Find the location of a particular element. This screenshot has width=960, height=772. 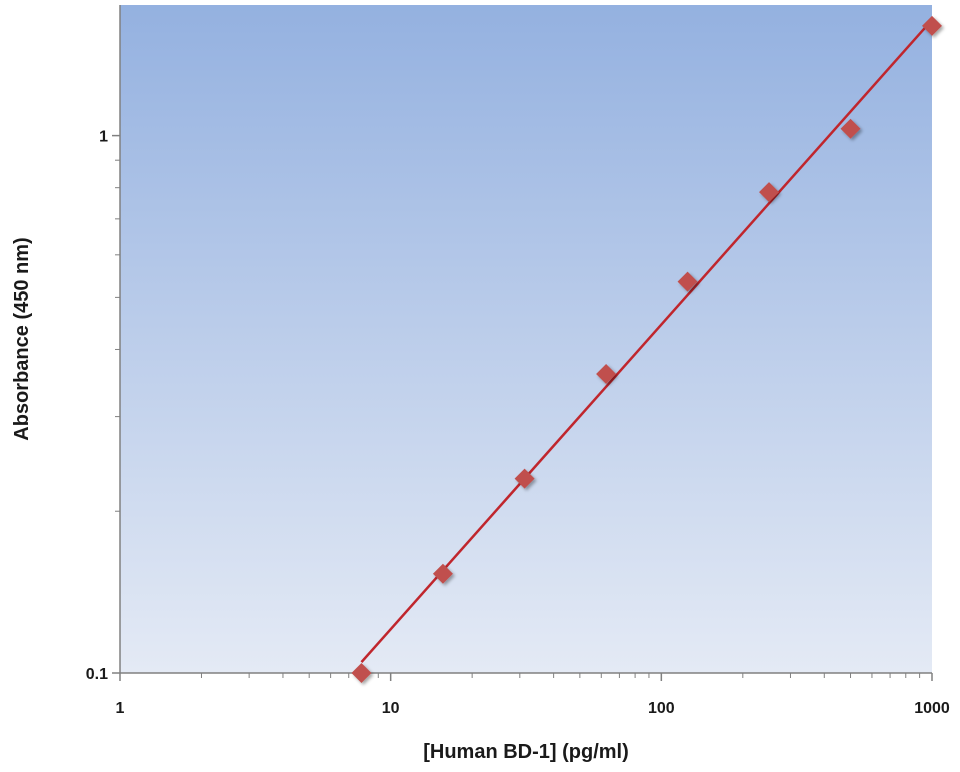

x-tick-label: 1000 is located at coordinates (932, 708).